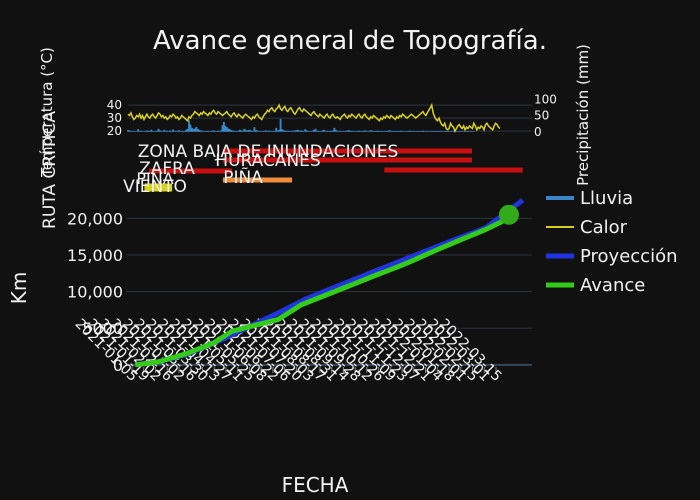  What do you see at coordinates (606, 198) in the screenshot?
I see `legend-label: Lluvia` at bounding box center [606, 198].